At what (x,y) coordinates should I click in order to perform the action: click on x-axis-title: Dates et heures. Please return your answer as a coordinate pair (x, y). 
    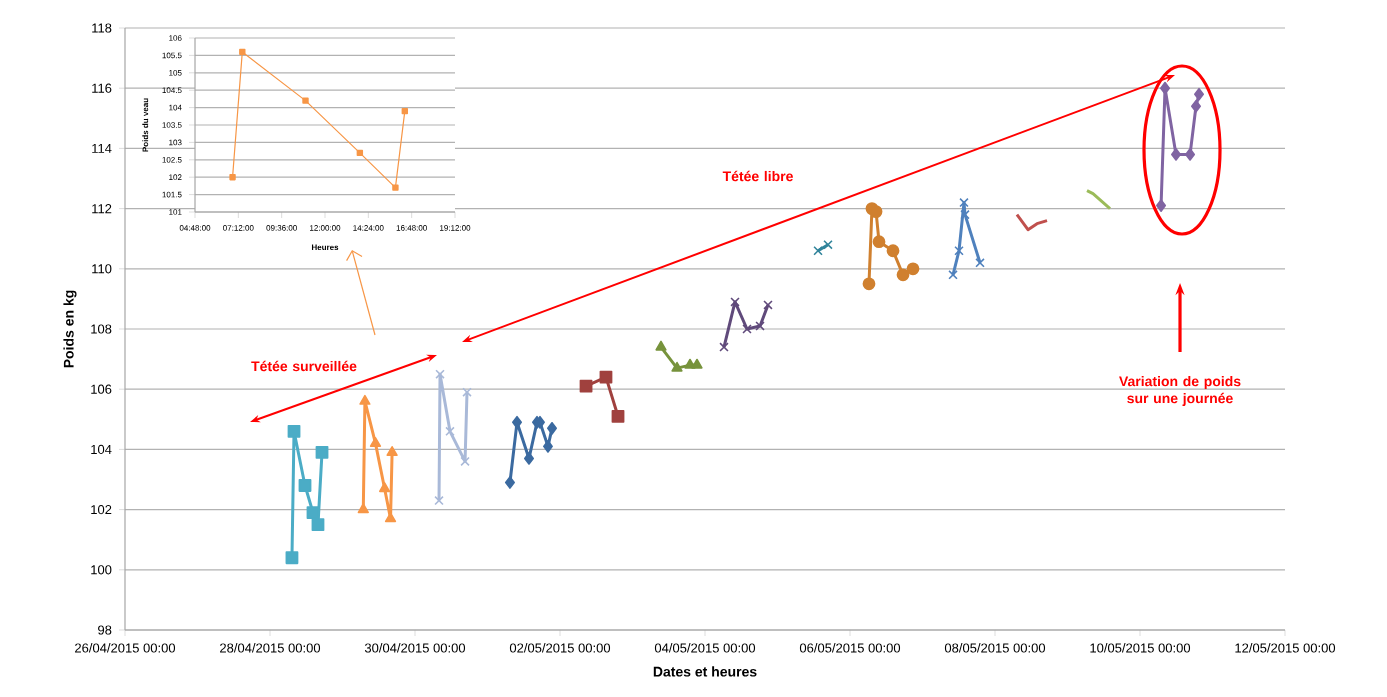
    Looking at the image, I should click on (705, 671).